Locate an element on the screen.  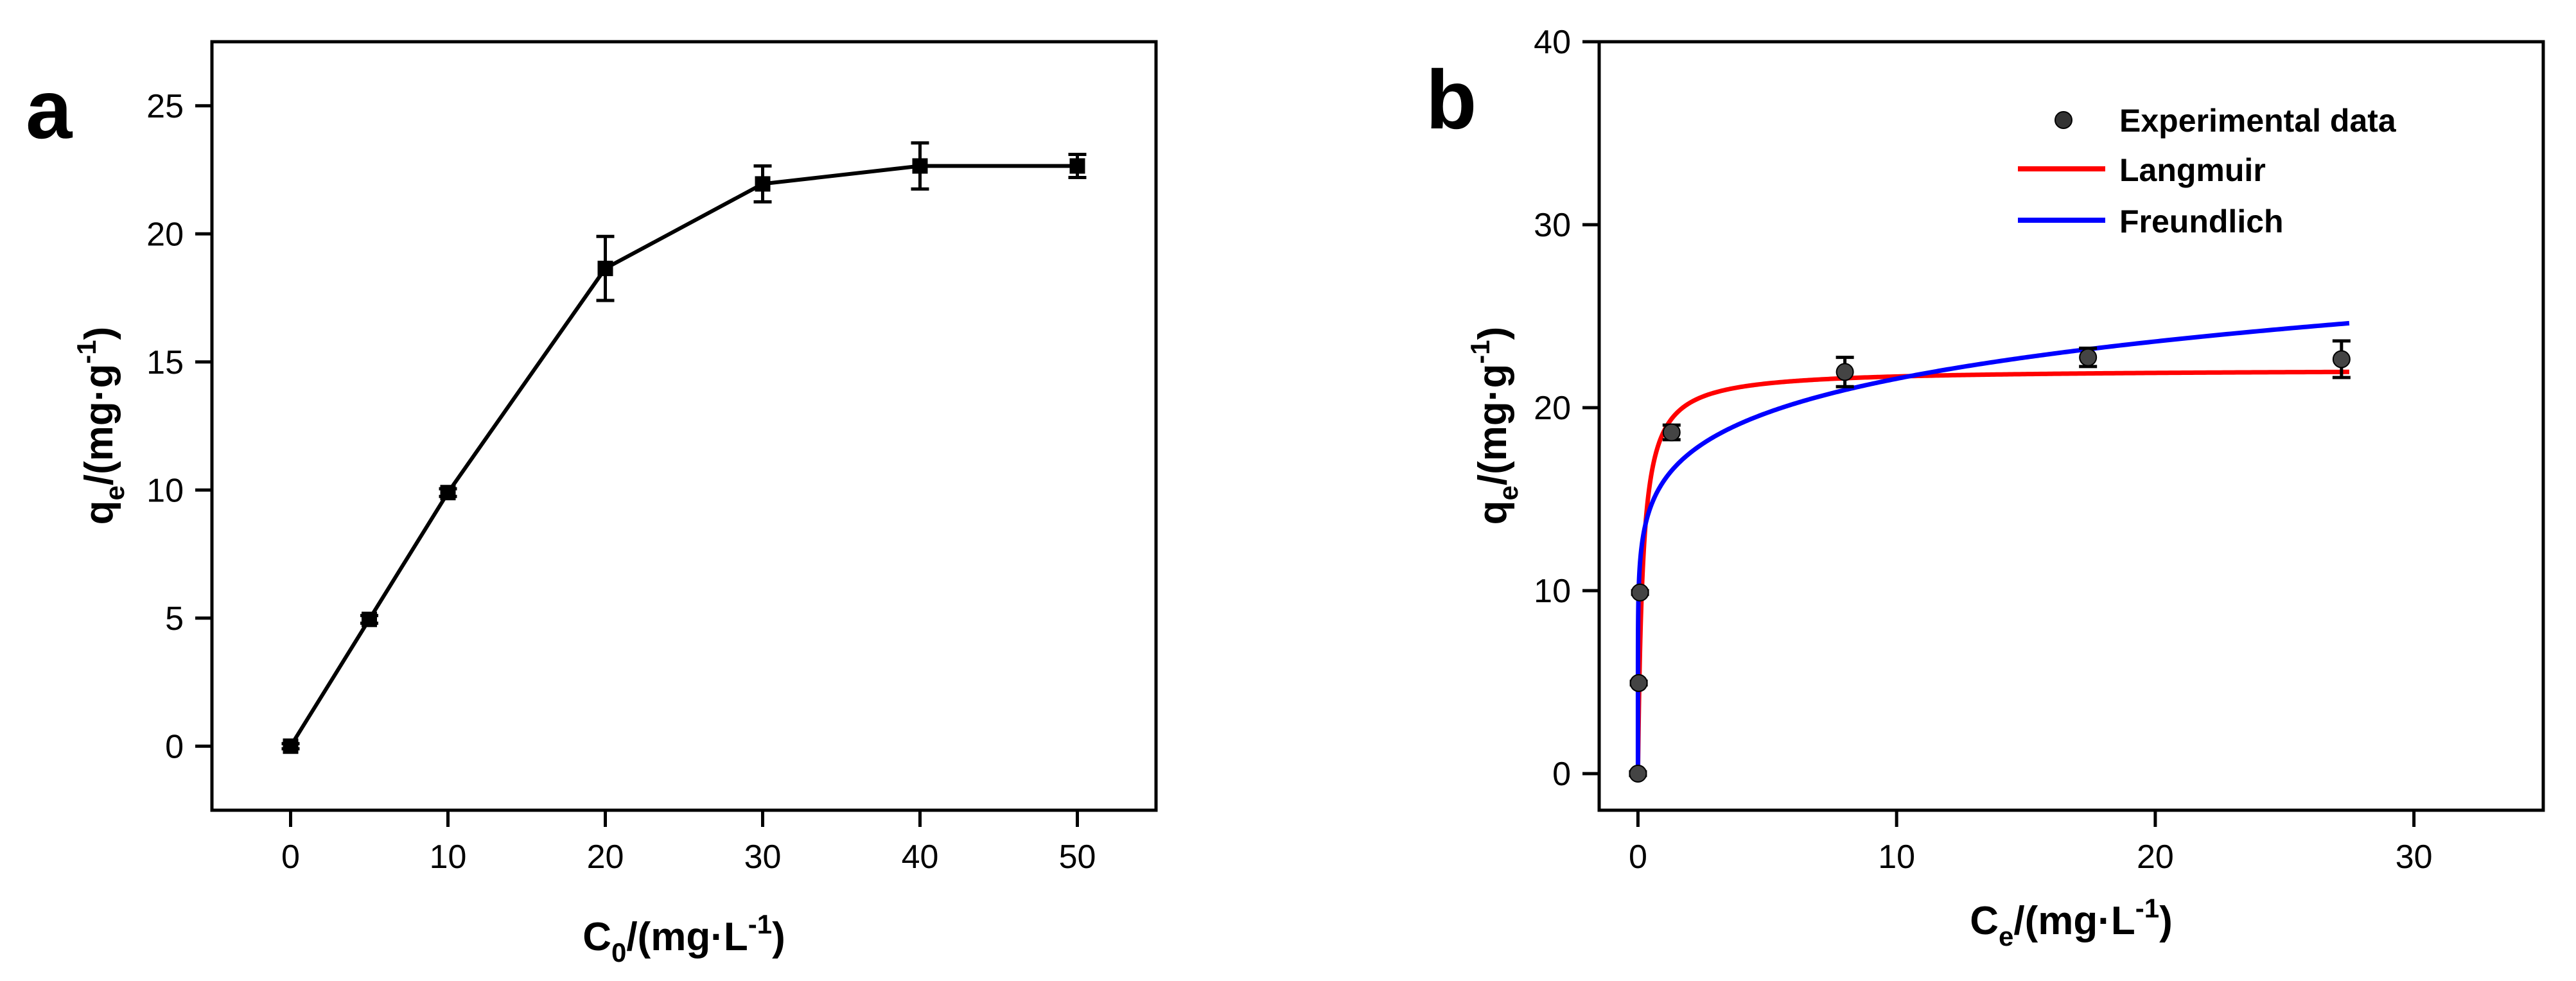
legend-label-freundlich: Freundlich is located at coordinates (2201, 221).